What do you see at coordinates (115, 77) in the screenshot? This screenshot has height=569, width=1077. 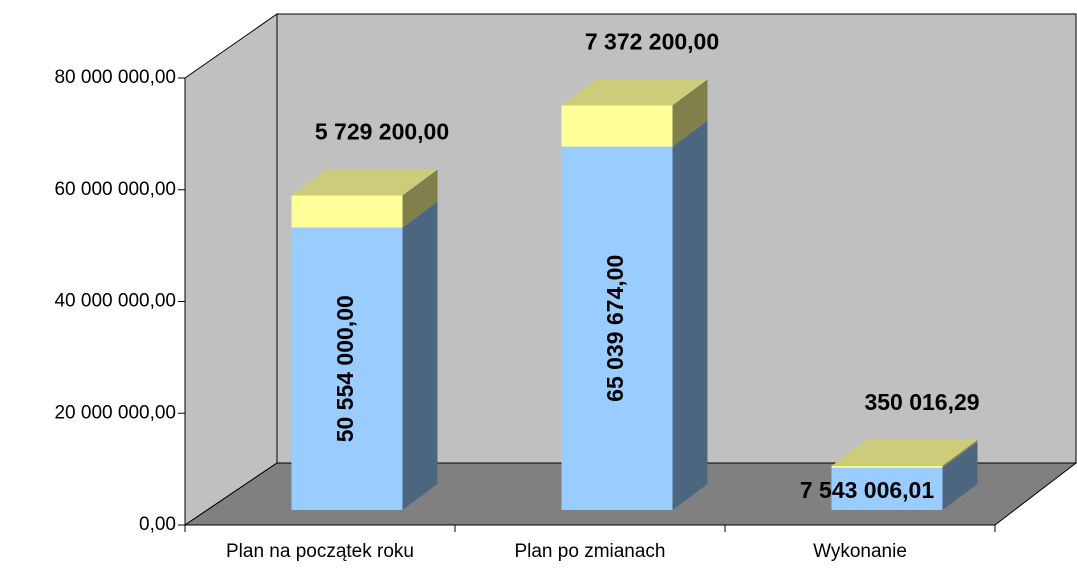 I see `y-tick-label: 80 000 000,00` at bounding box center [115, 77].